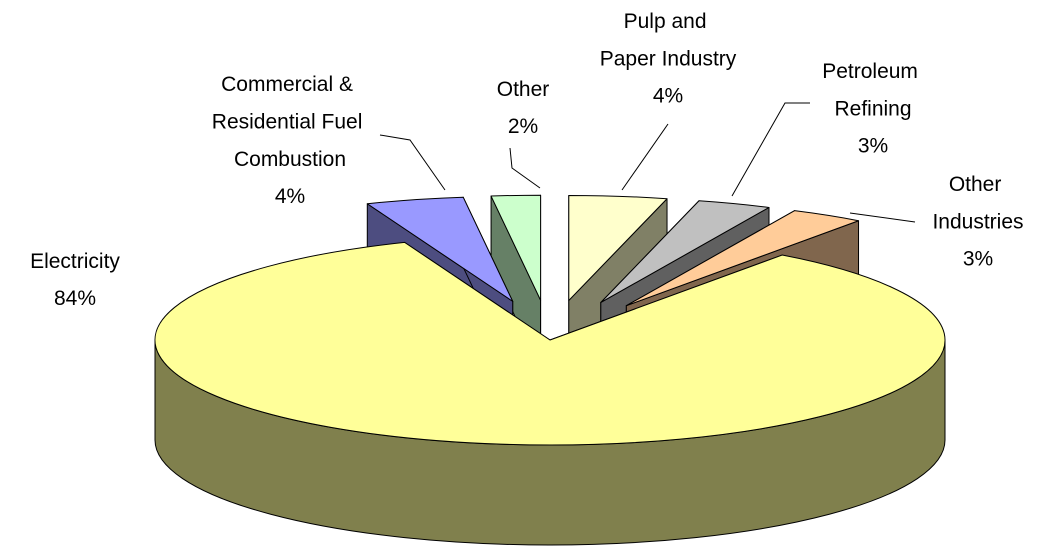  What do you see at coordinates (977, 203) in the screenshot?
I see `category-label: Other Industries` at bounding box center [977, 203].